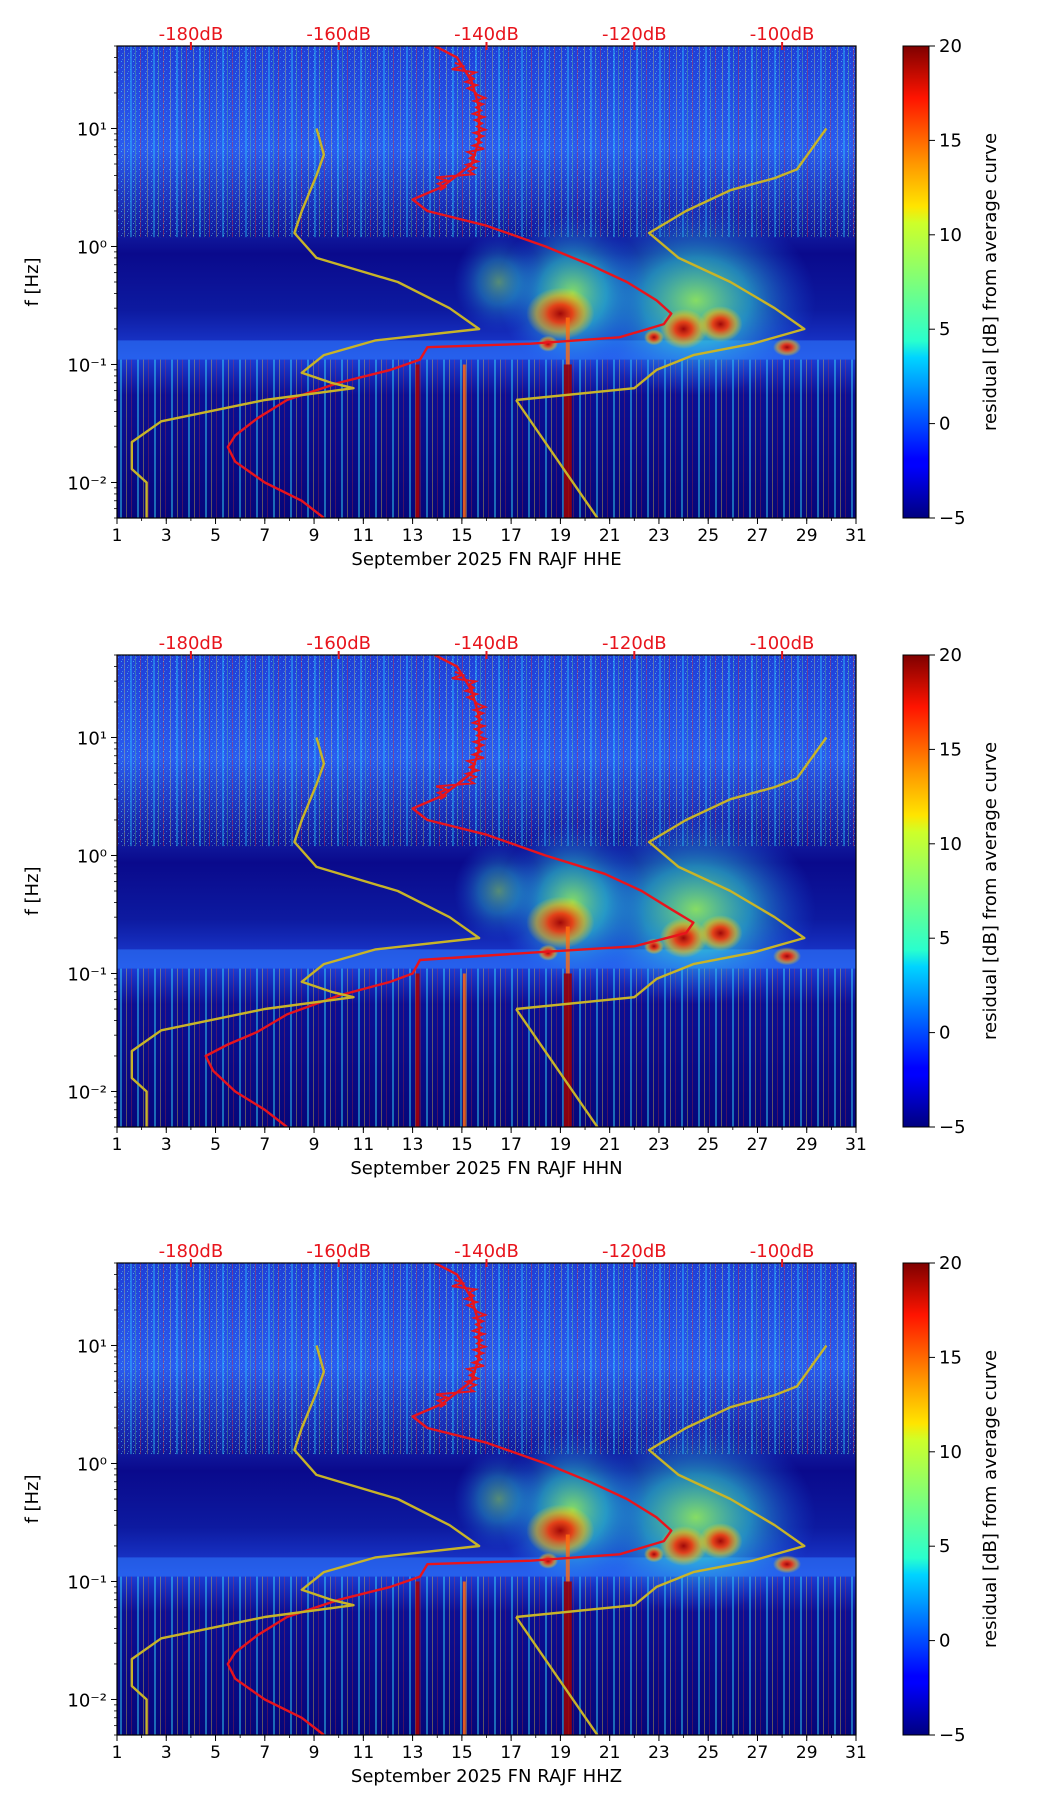 The width and height of the screenshot is (1052, 1806). What do you see at coordinates (364, 536) in the screenshot?
I see `x-tick-label: 11` at bounding box center [364, 536].